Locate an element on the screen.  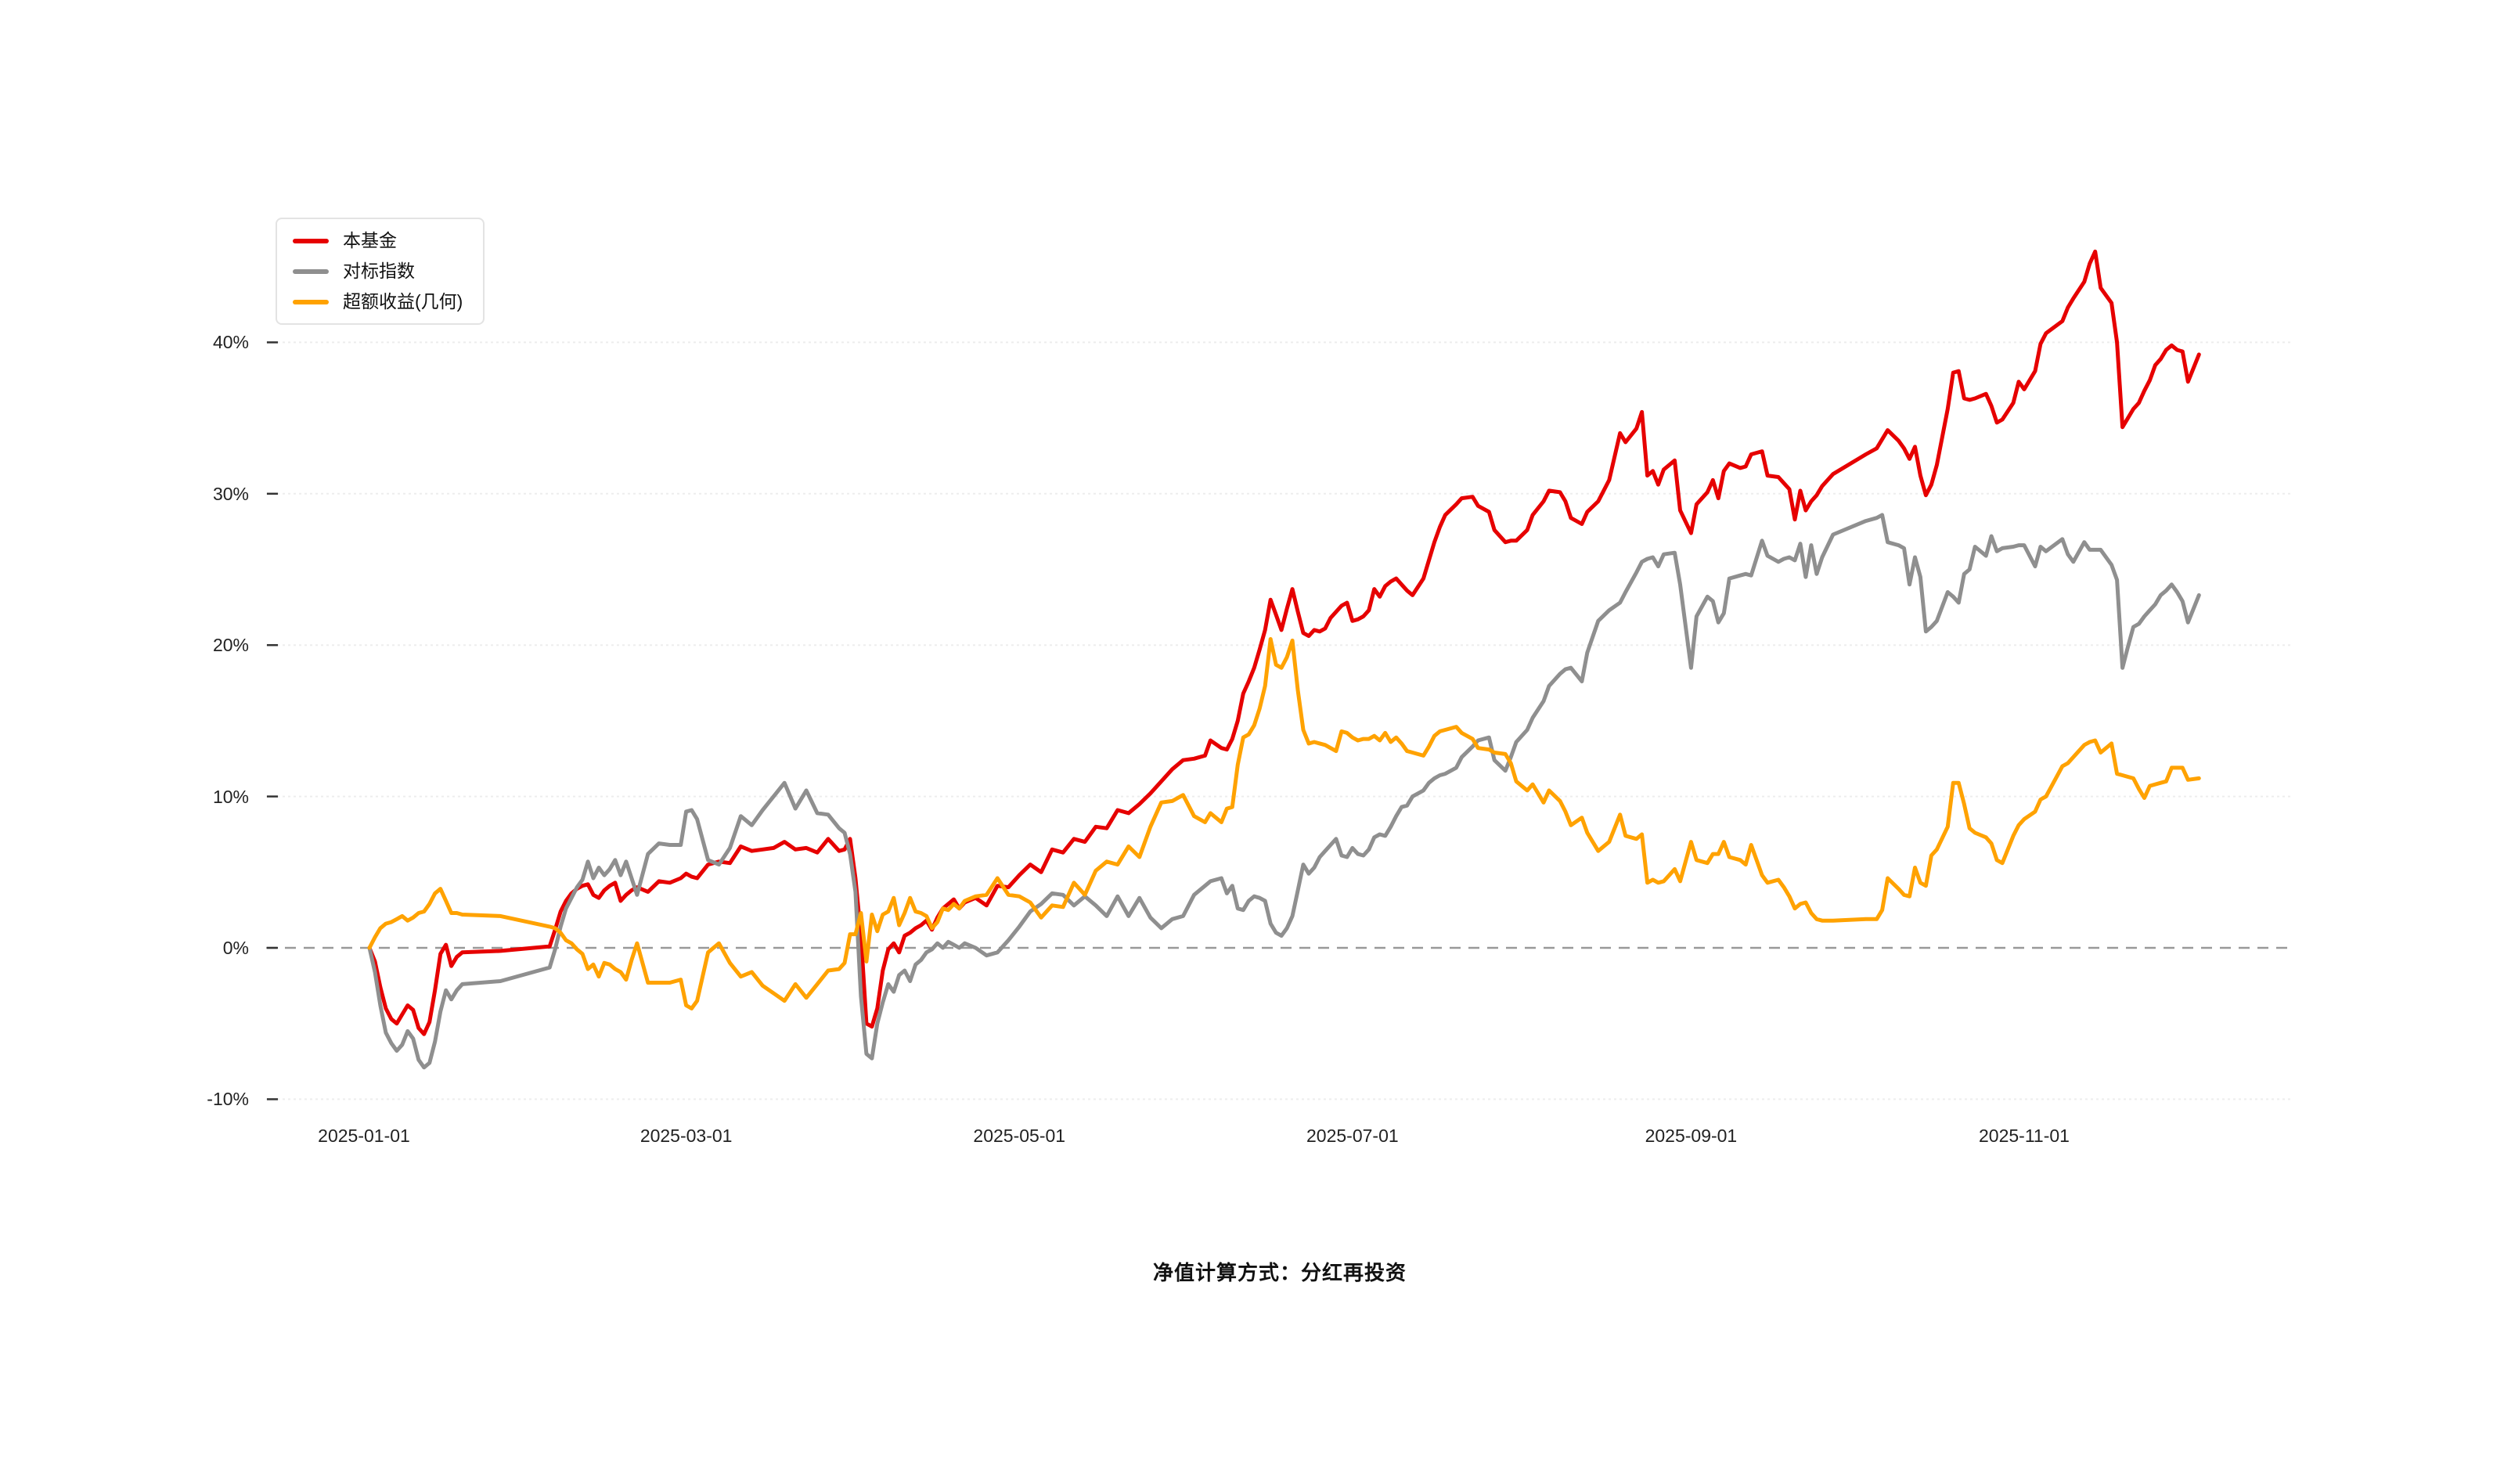
x-tick-label: 2025-11-01 is located at coordinates (2024, 1136).